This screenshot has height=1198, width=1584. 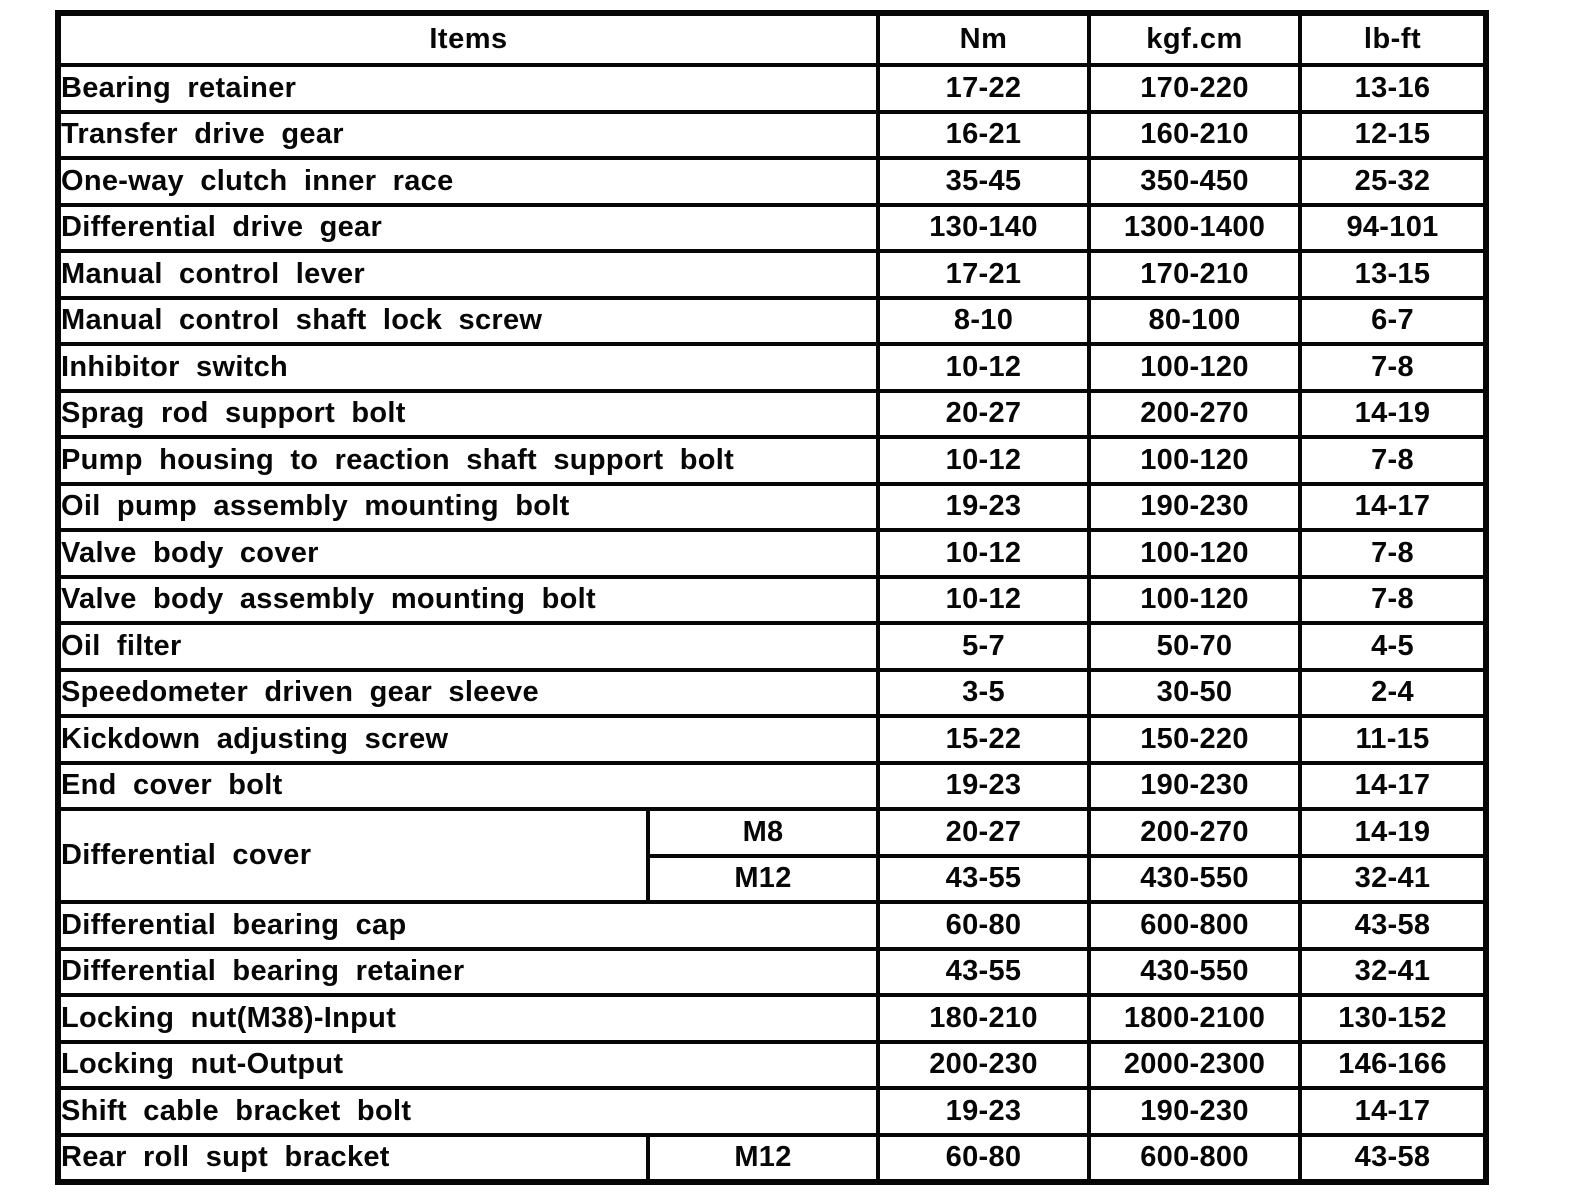 I want to click on header-items: Items, so click(x=468, y=39).